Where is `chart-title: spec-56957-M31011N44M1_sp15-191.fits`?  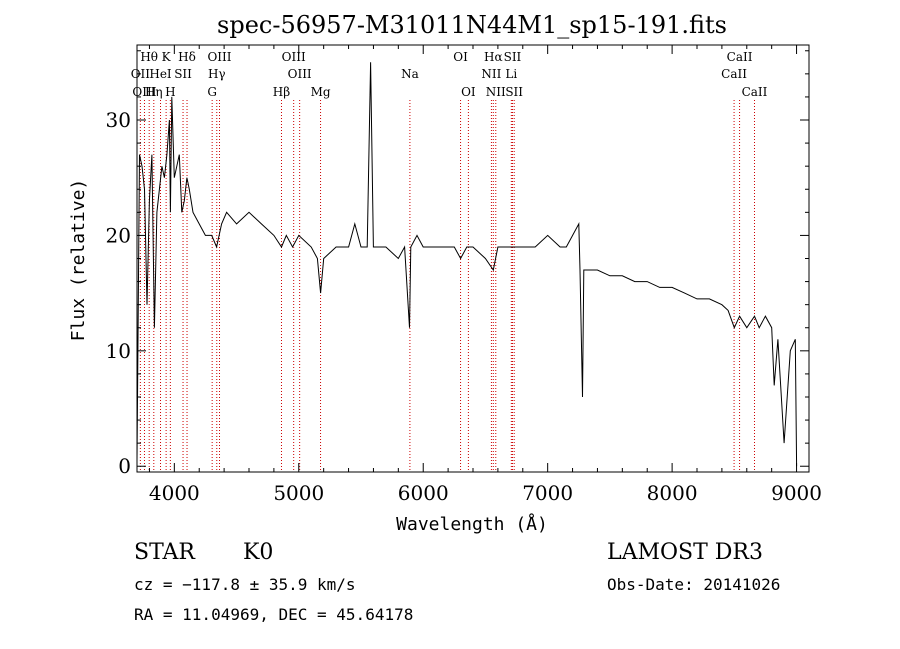
chart-title: spec-56957-M31011N44M1_sp15-191.fits is located at coordinates (472, 25).